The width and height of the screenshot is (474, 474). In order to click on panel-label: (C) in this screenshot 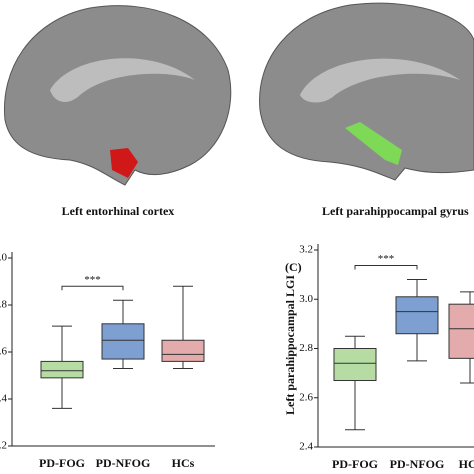, I will do `click(293, 267)`.